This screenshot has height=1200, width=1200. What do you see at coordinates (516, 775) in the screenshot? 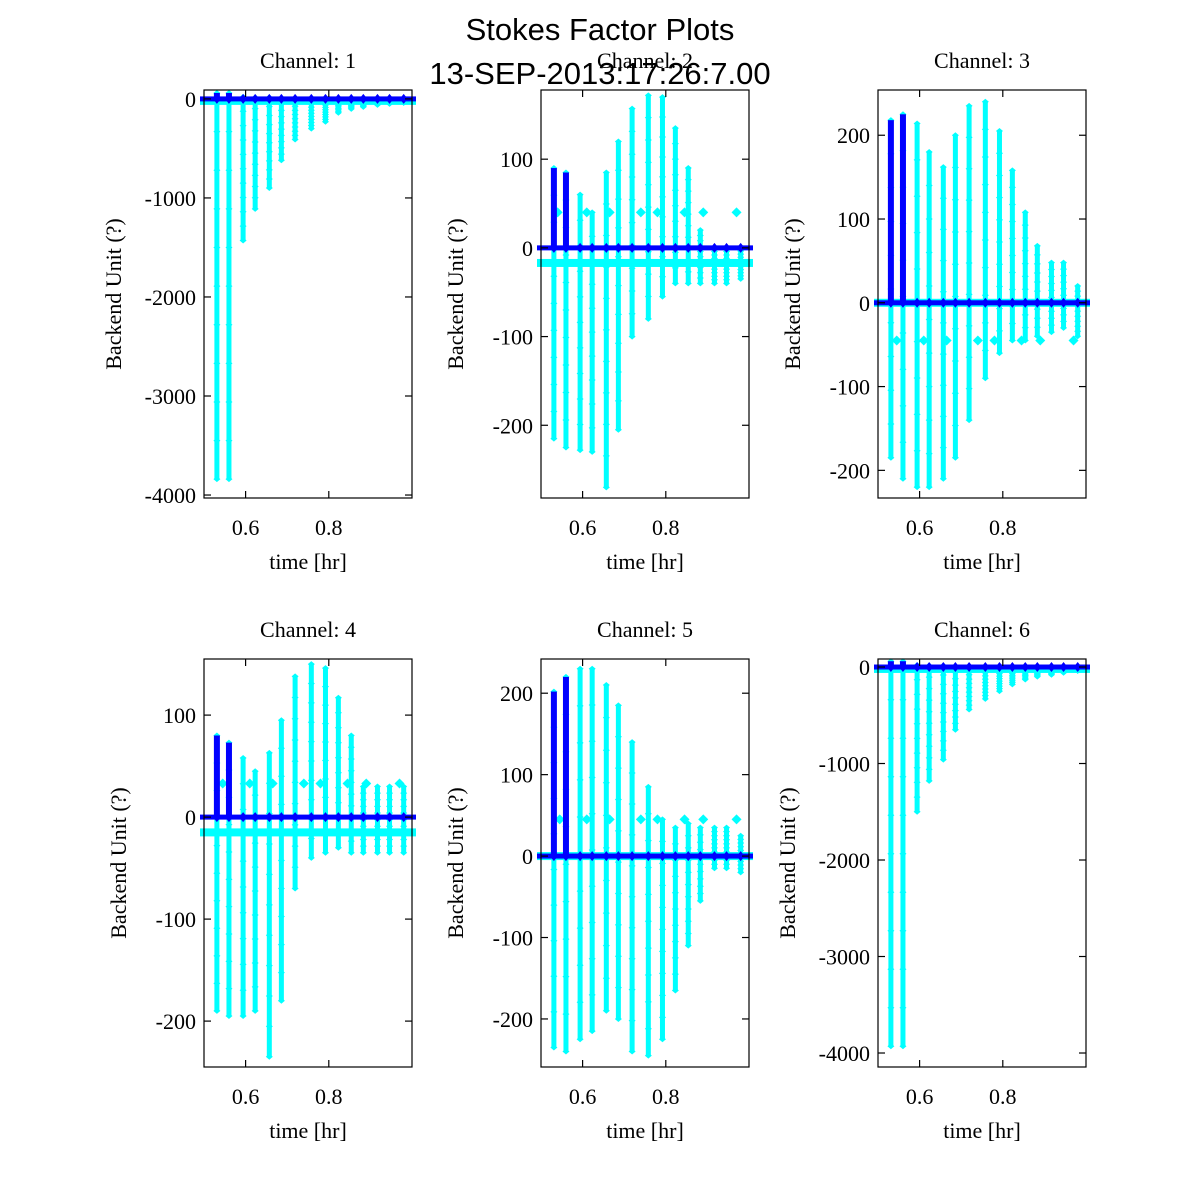
I see `y-tick-label: 100` at bounding box center [516, 775].